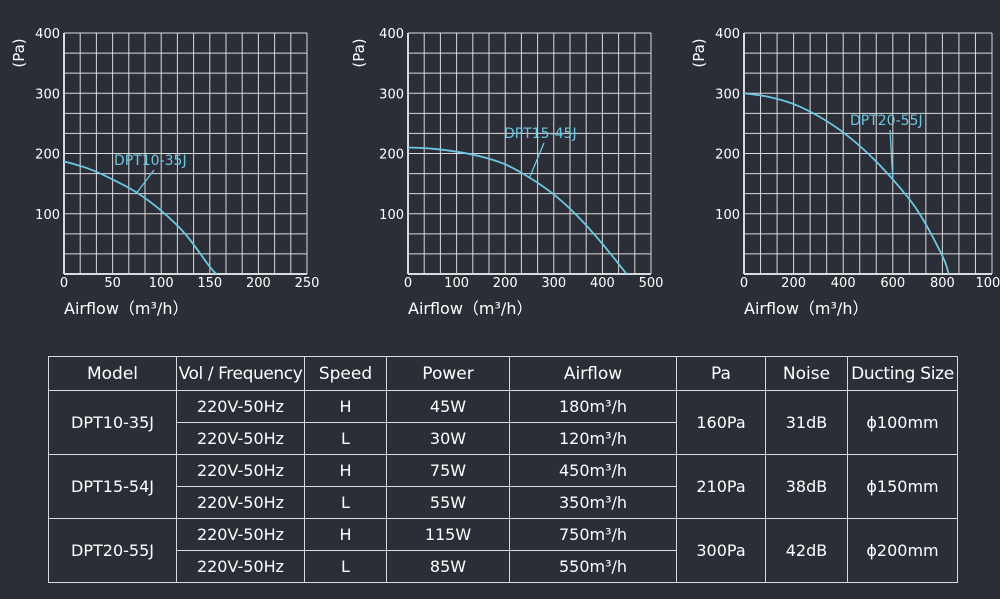 The image size is (1000, 599). What do you see at coordinates (902, 422) in the screenshot?
I see `duct-cell: ϕ100mm` at bounding box center [902, 422].